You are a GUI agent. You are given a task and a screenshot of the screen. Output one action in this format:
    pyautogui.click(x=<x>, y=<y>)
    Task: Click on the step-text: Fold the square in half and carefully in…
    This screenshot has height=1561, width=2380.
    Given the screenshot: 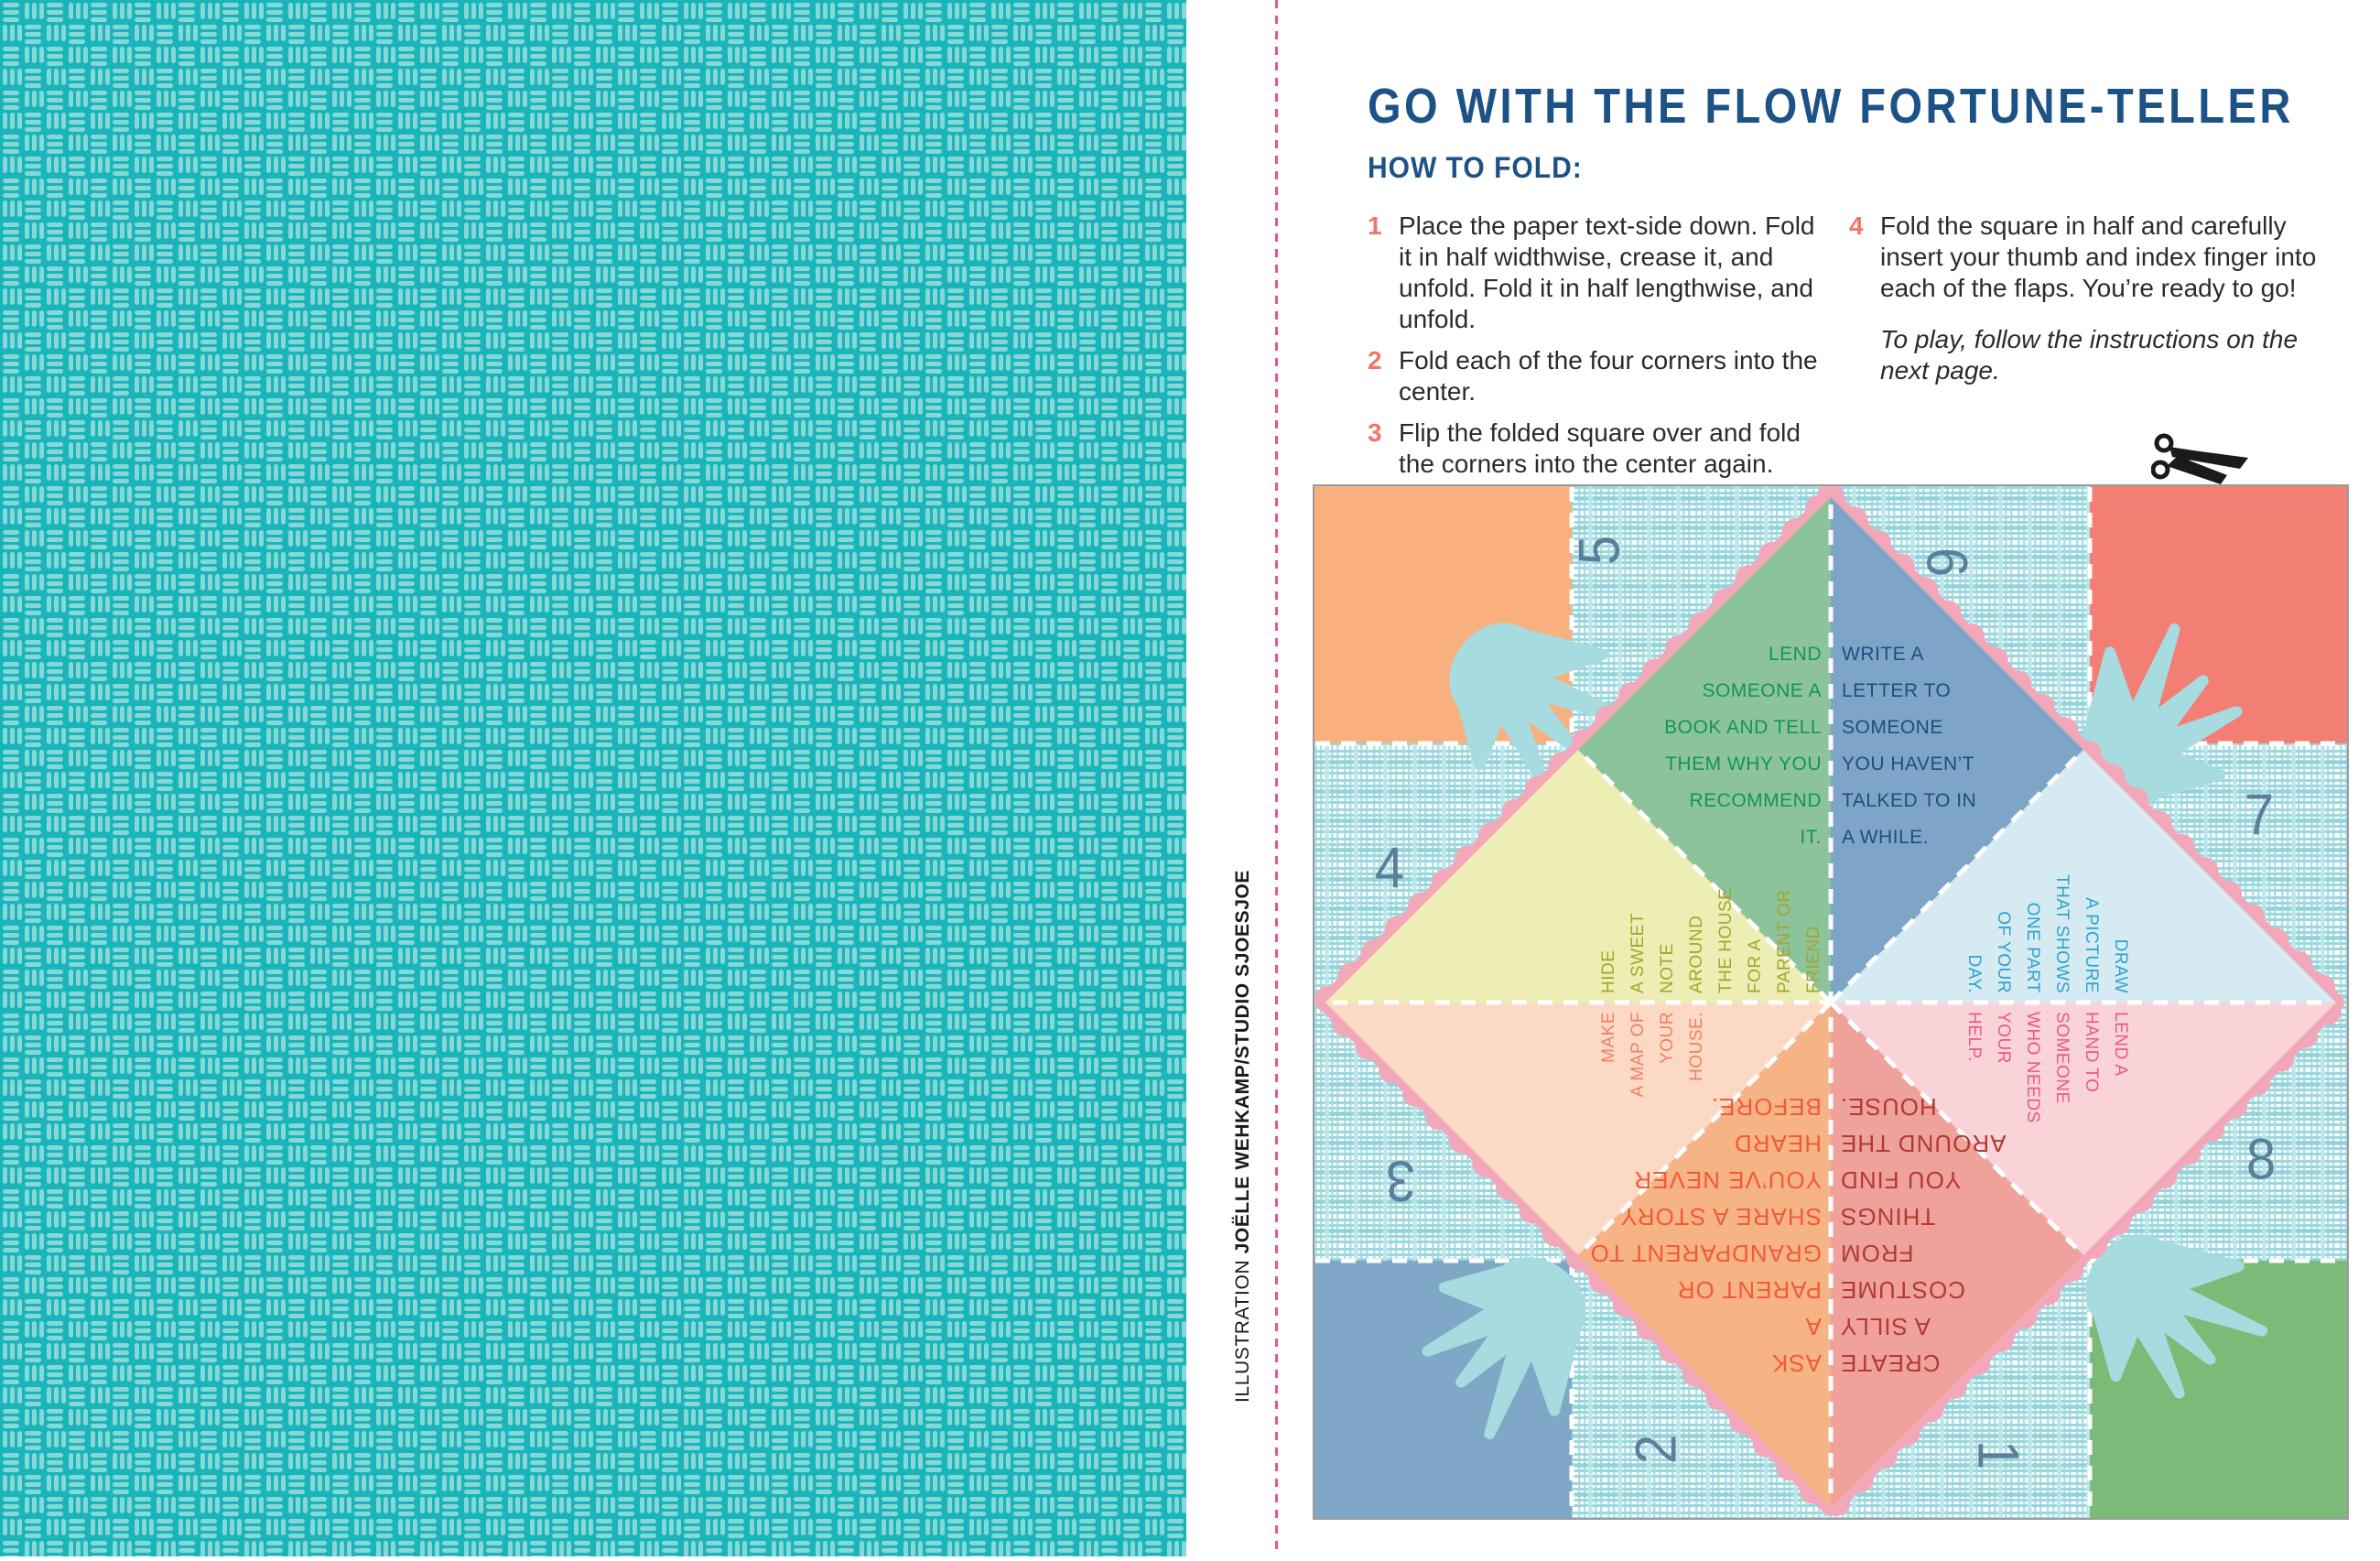 What is the action you would take?
    pyautogui.click(x=2098, y=256)
    